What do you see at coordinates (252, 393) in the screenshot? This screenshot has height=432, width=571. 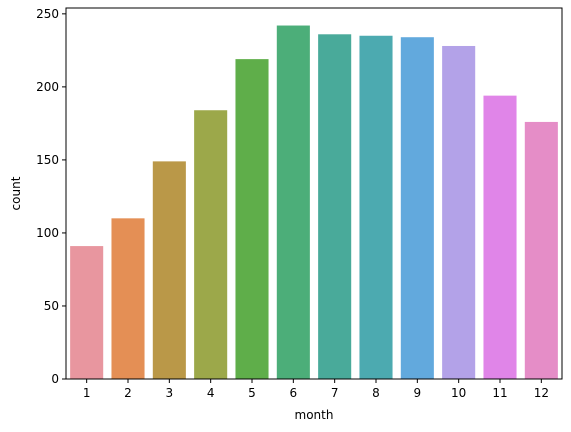 I see `x-tick-label: 5` at bounding box center [252, 393].